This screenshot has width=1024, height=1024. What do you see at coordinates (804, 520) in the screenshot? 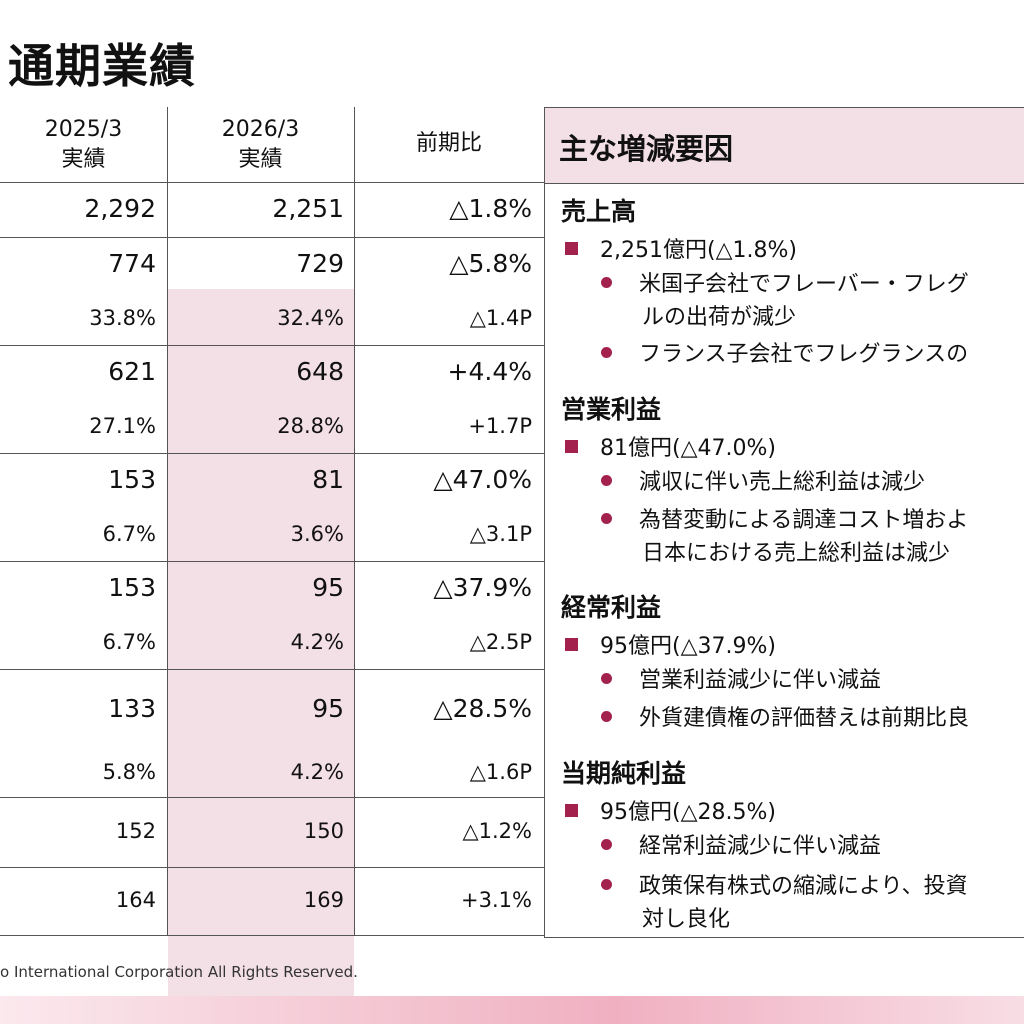
I see `point-text: 為替変動による調達コスト増およ` at bounding box center [804, 520].